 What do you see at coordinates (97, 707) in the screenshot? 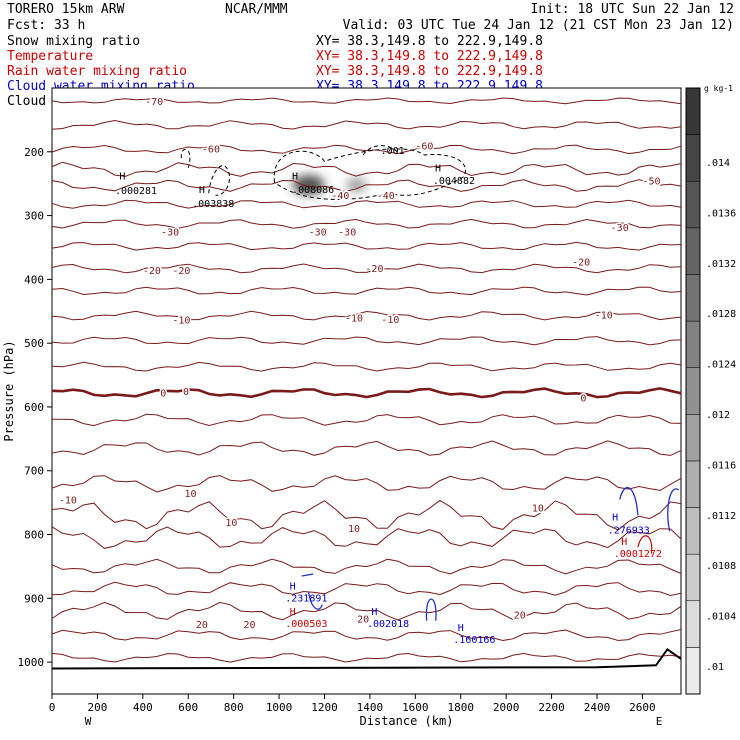
I see `x-tick-label: 200` at bounding box center [97, 707].